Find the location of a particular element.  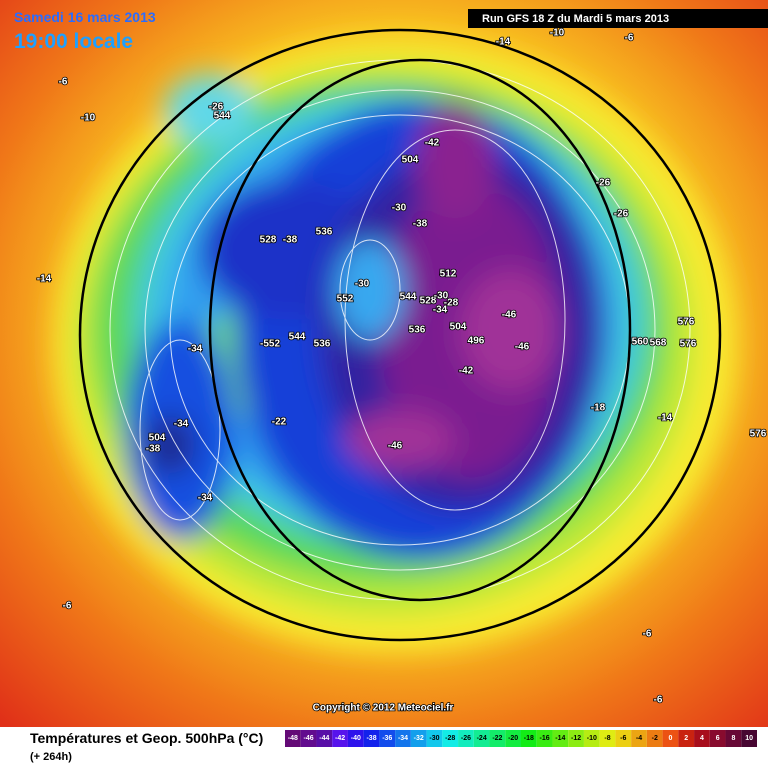

scale-label: -6 is located at coordinates (623, 738).